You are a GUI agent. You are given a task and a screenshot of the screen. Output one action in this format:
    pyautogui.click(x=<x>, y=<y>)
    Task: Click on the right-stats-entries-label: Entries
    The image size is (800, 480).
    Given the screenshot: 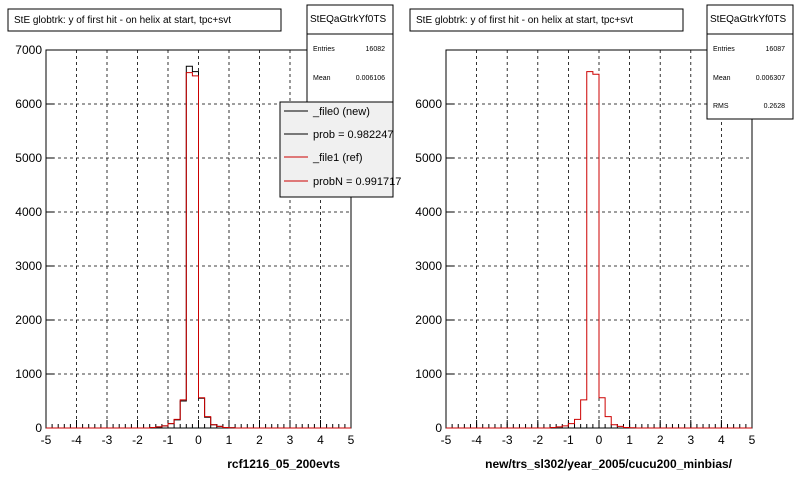 What is the action you would take?
    pyautogui.click(x=724, y=49)
    